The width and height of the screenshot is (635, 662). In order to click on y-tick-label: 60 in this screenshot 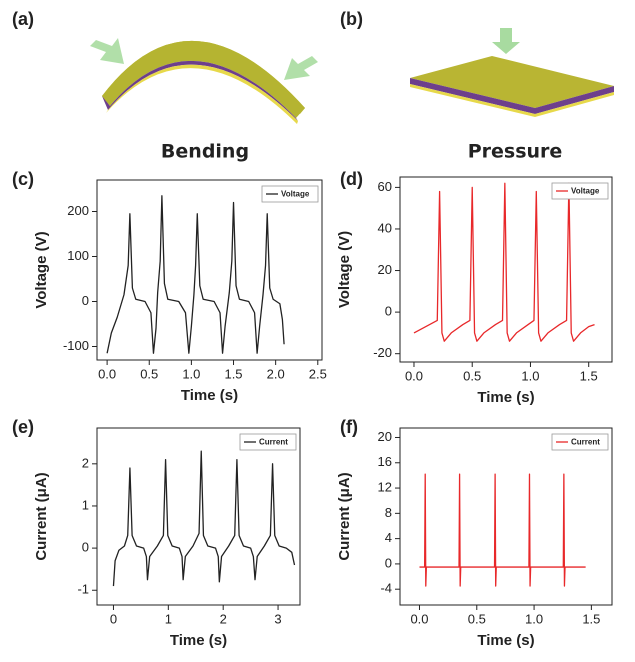, I will do `click(385, 186)`.